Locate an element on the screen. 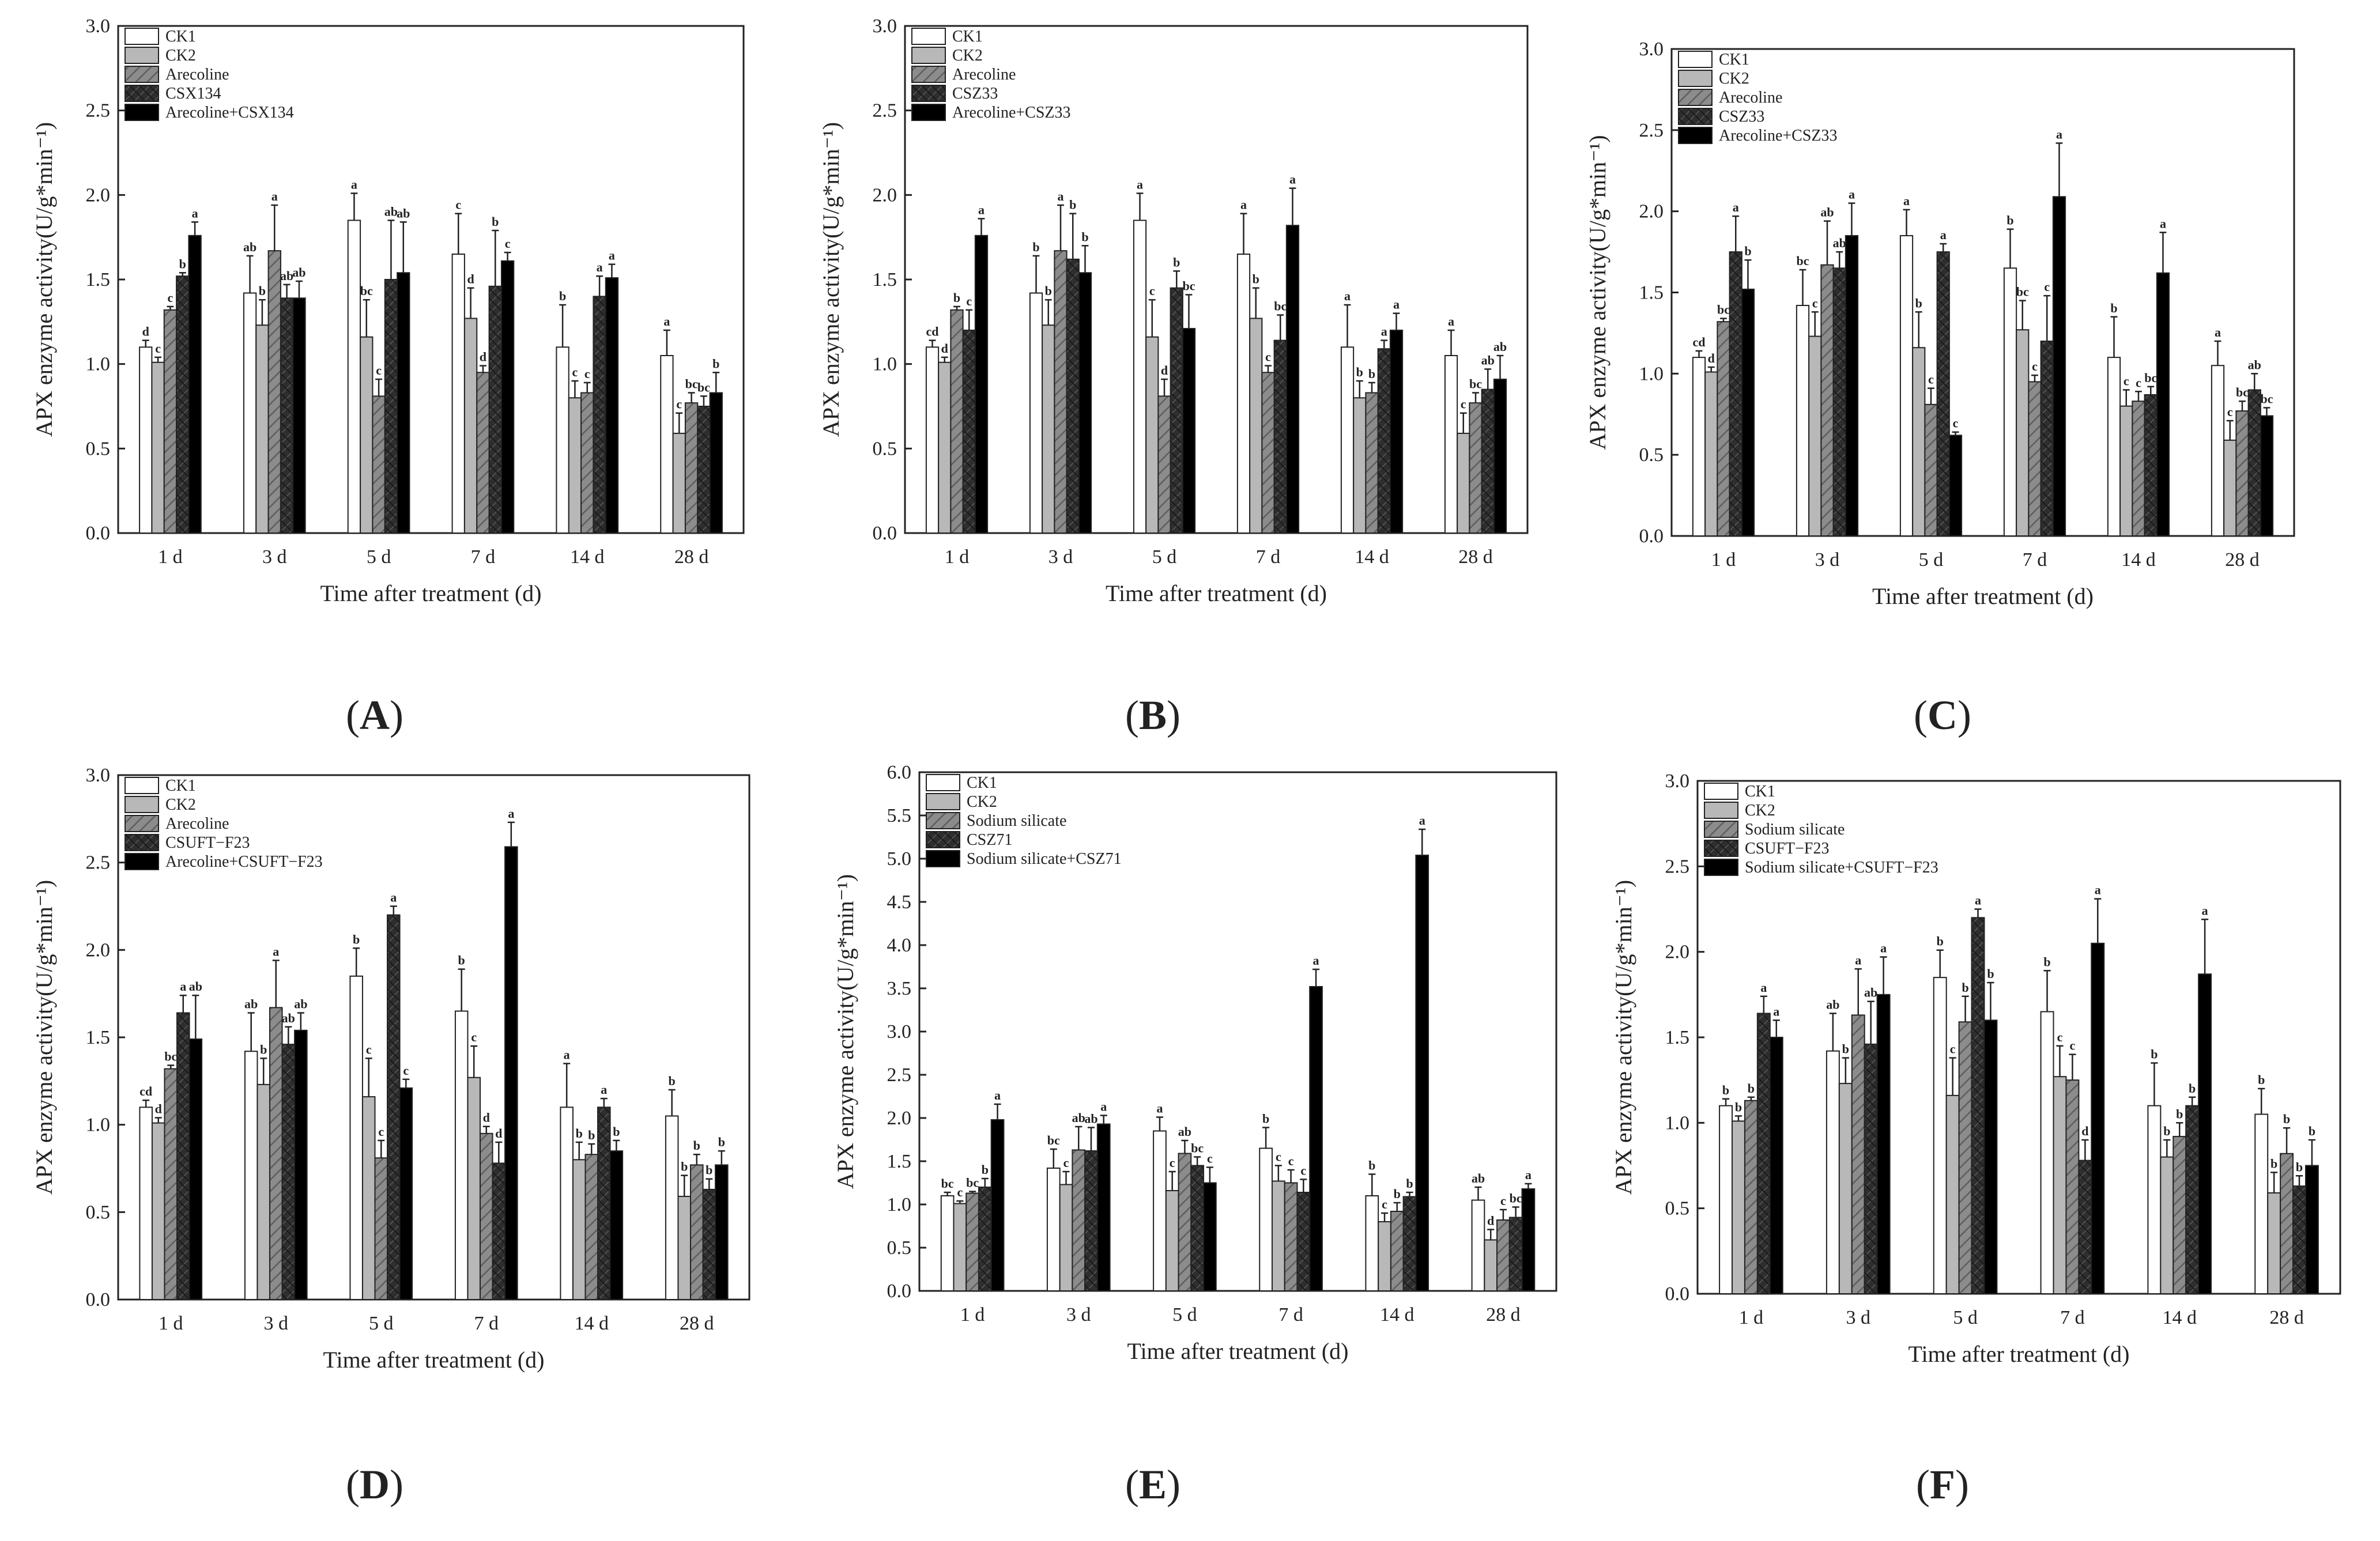 The width and height of the screenshot is (2380, 1541). legend-label: Arecoline+CSUFT−F23 is located at coordinates (244, 862).